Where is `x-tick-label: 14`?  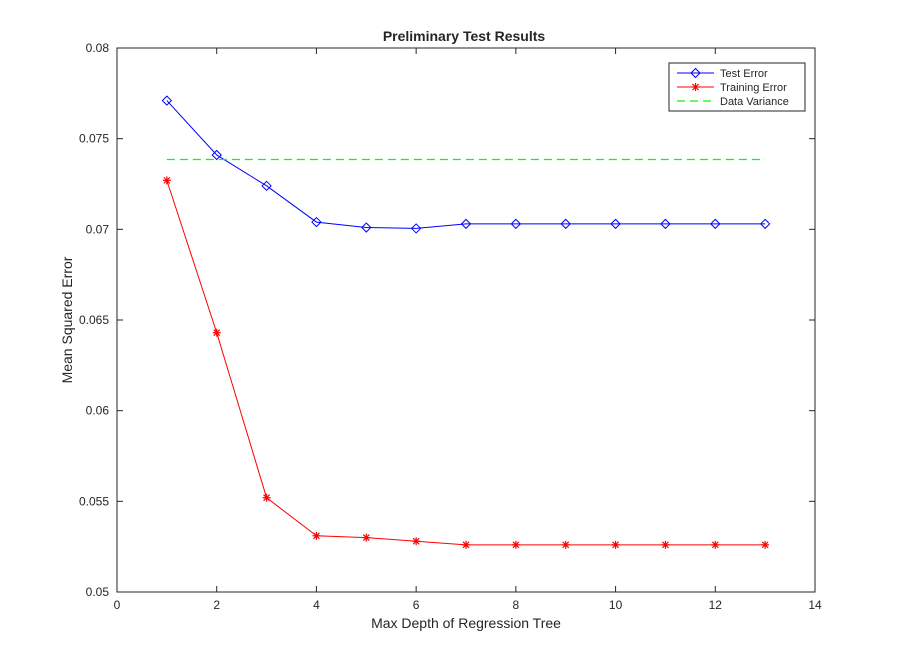 x-tick-label: 14 is located at coordinates (815, 605).